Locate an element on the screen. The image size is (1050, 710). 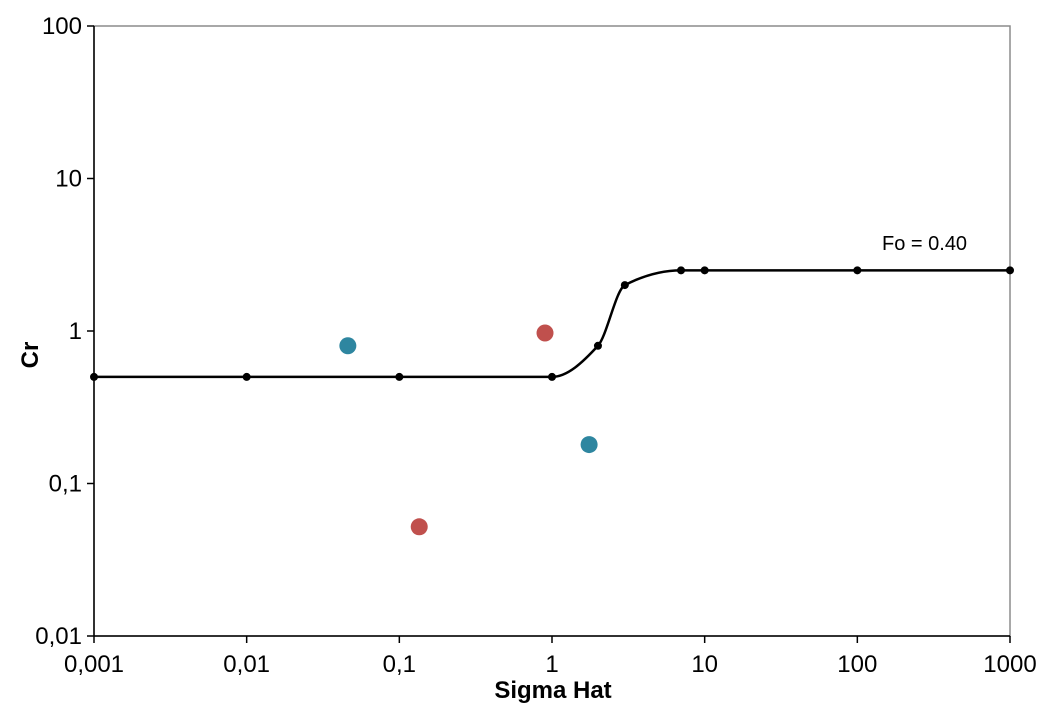
y-tick-label: 100 is located at coordinates (62, 26).